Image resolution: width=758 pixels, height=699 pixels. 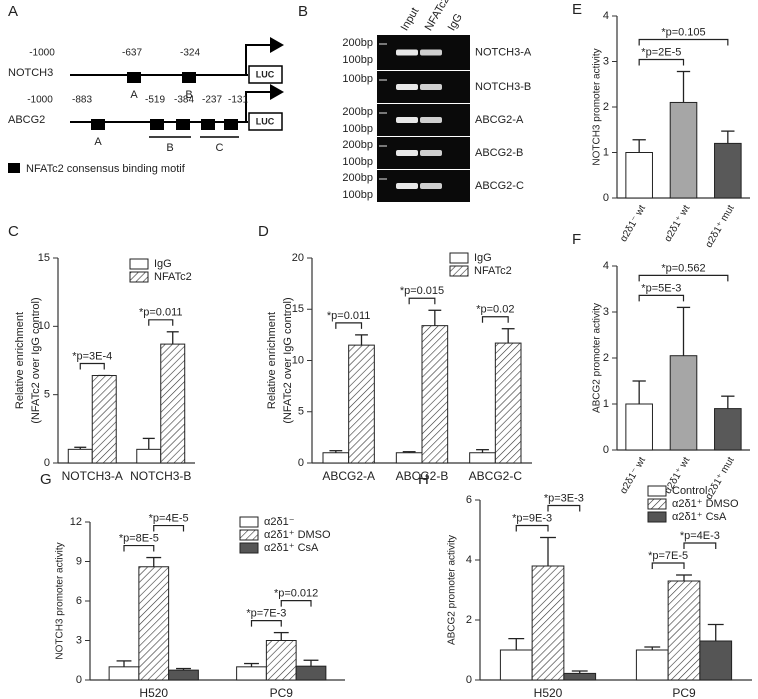 What do you see at coordinates (264, 103) in the screenshot?
I see `tss-arrow` at bounding box center [264, 103].